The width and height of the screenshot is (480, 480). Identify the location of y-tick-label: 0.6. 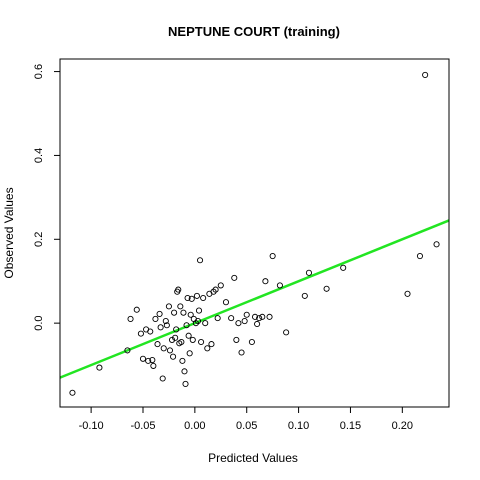
(39, 71).